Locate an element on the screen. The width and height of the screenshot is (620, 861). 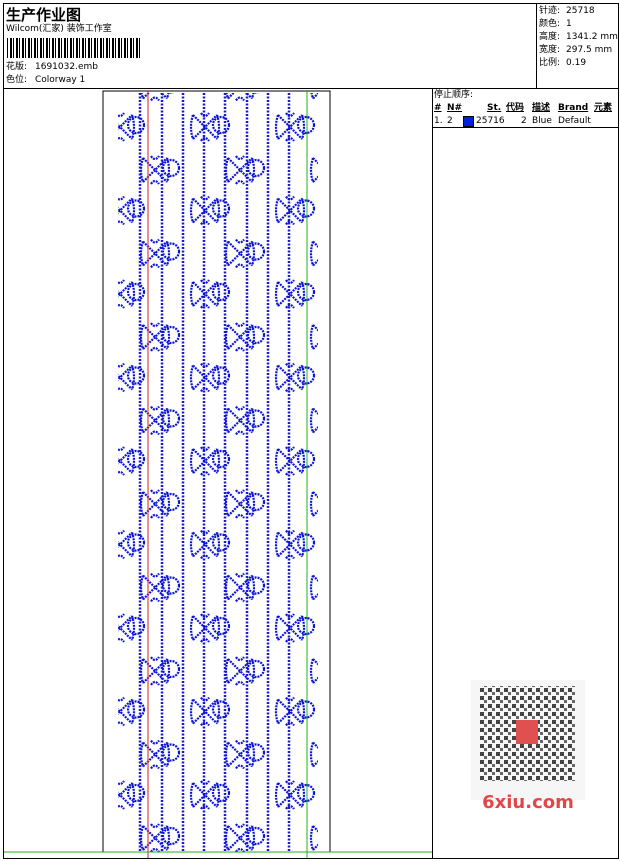
info-label: 颜色: is located at coordinates (550, 24).